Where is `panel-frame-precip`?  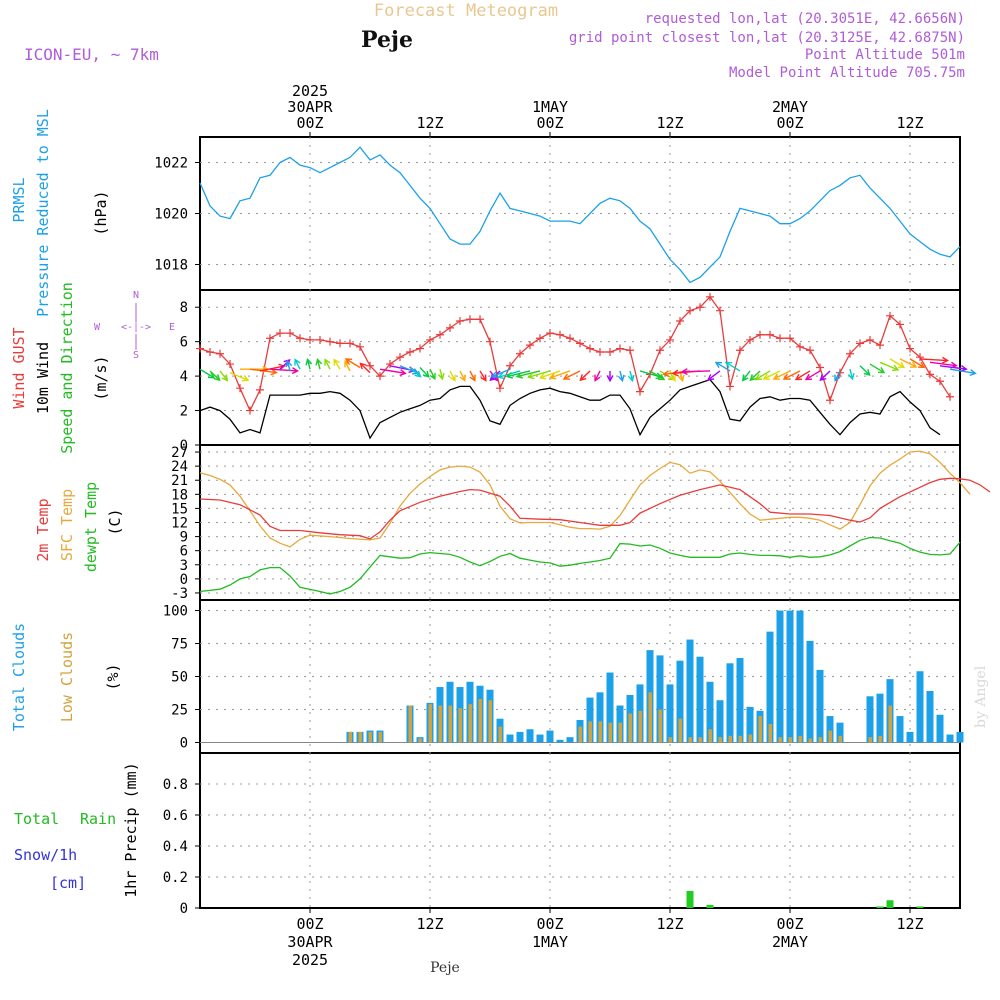
panel-frame-precip is located at coordinates (580, 830).